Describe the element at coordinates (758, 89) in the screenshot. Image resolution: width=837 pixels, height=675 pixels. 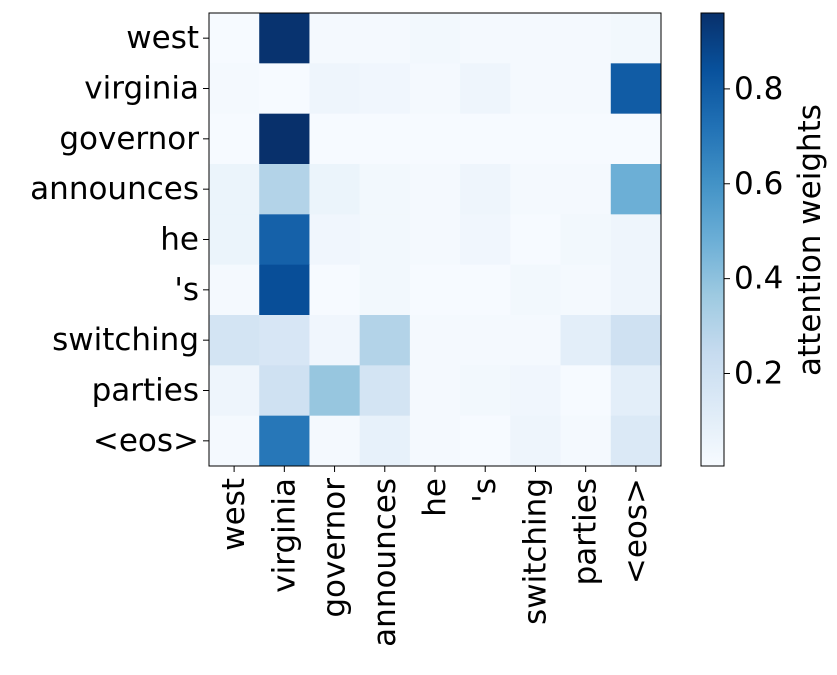
I see `colorbar-tick-label: 0.8` at that location.